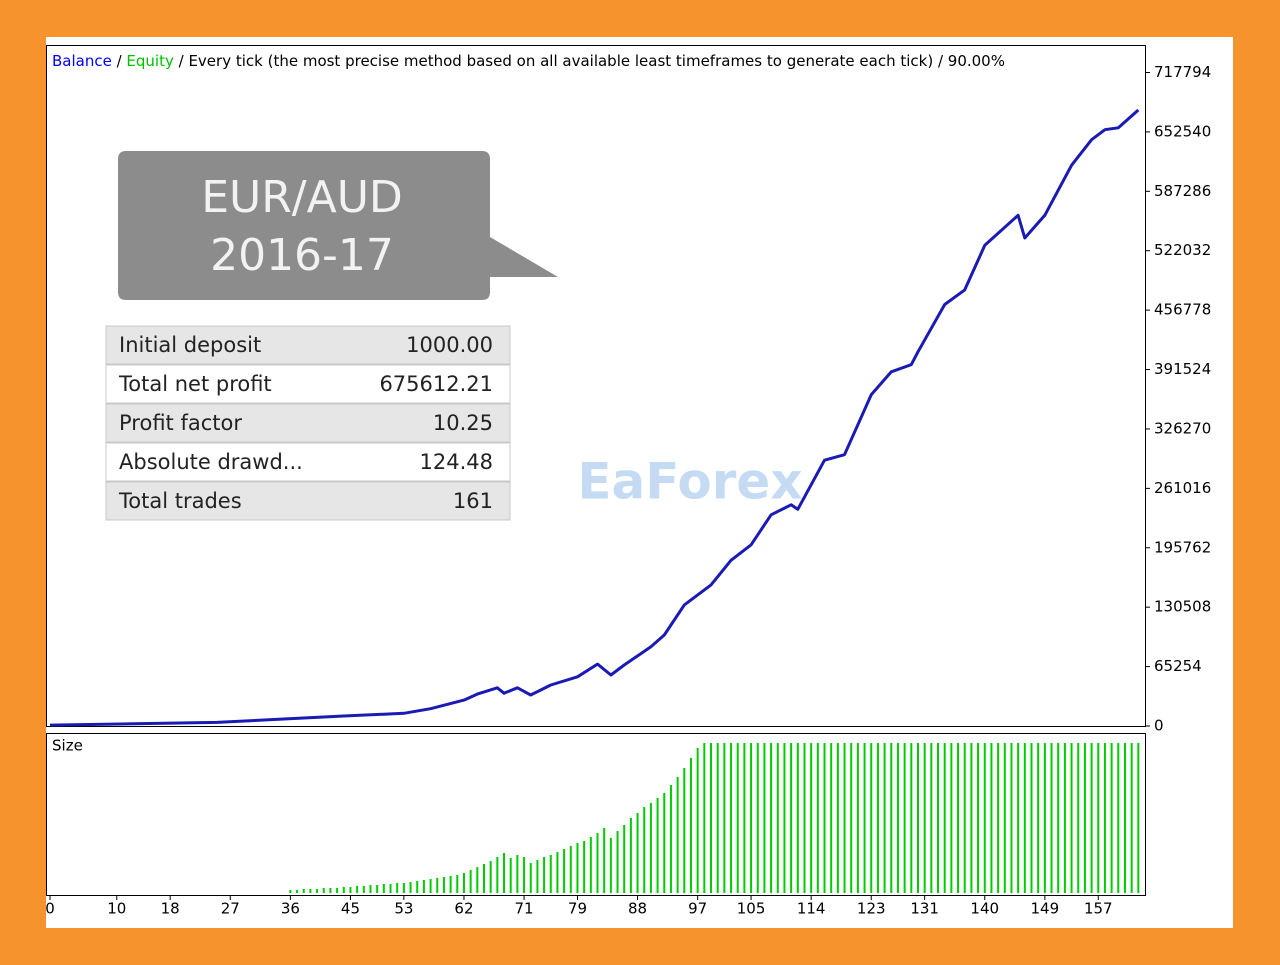  What do you see at coordinates (180, 501) in the screenshot?
I see `stats-label: Total trades` at bounding box center [180, 501].